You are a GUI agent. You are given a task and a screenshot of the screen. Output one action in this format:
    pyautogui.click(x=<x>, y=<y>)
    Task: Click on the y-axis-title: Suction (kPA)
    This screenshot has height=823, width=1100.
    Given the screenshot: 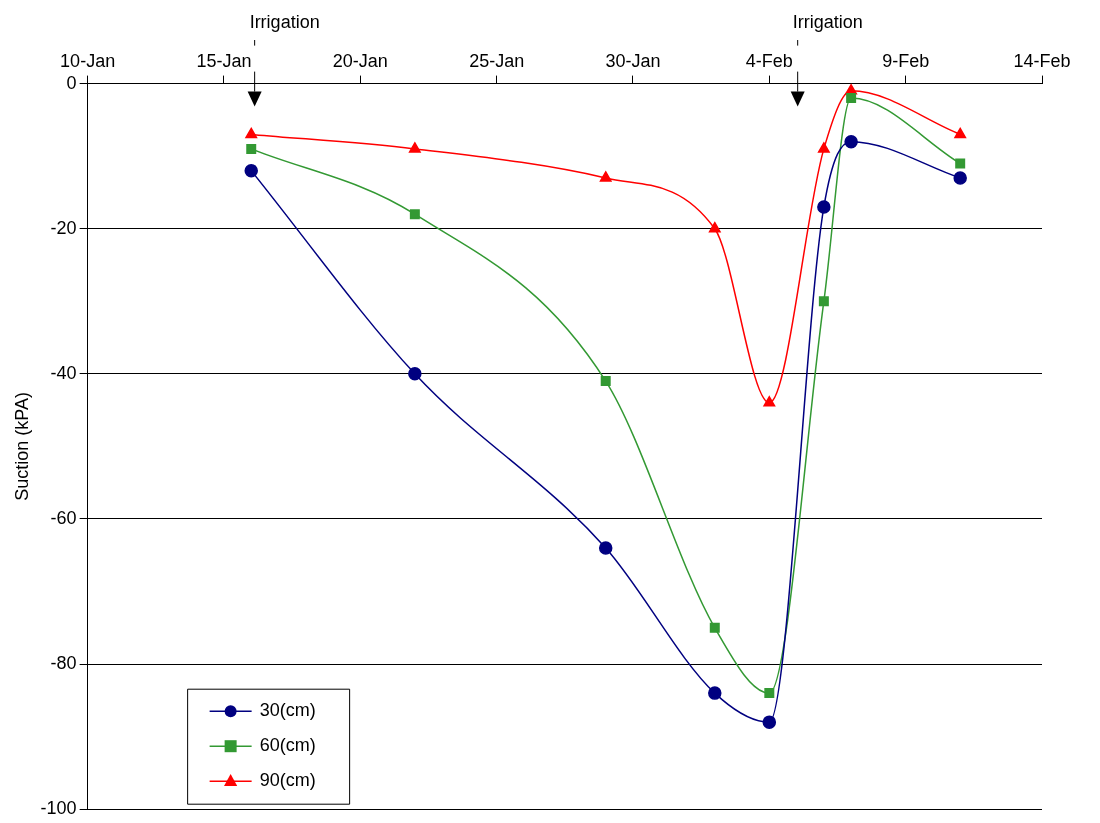 What is the action you would take?
    pyautogui.click(x=21, y=446)
    